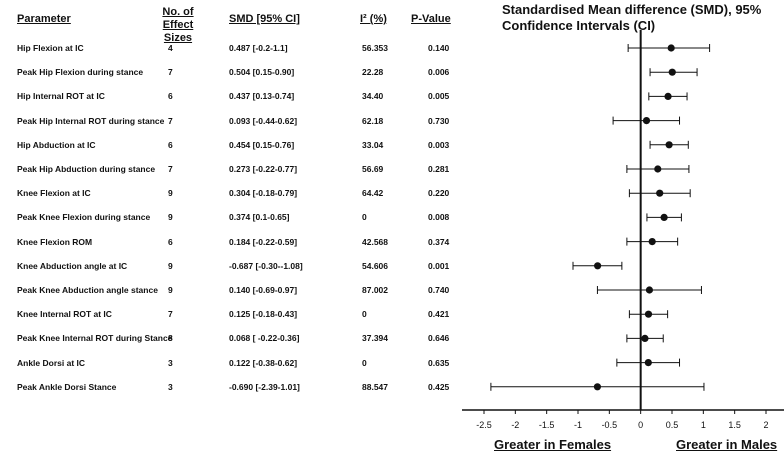 The width and height of the screenshot is (784, 457). What do you see at coordinates (672, 425) in the screenshot?
I see `x-tick-label: 0.5` at bounding box center [672, 425].